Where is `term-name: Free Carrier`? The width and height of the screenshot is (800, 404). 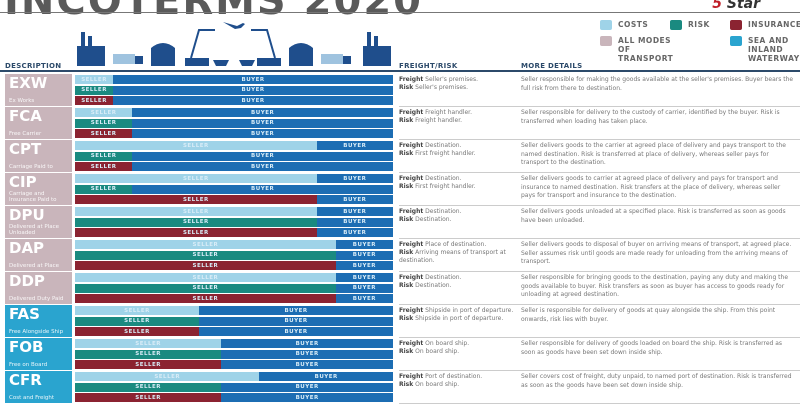
term-name: Free Carrier is located at coordinates (25, 134).